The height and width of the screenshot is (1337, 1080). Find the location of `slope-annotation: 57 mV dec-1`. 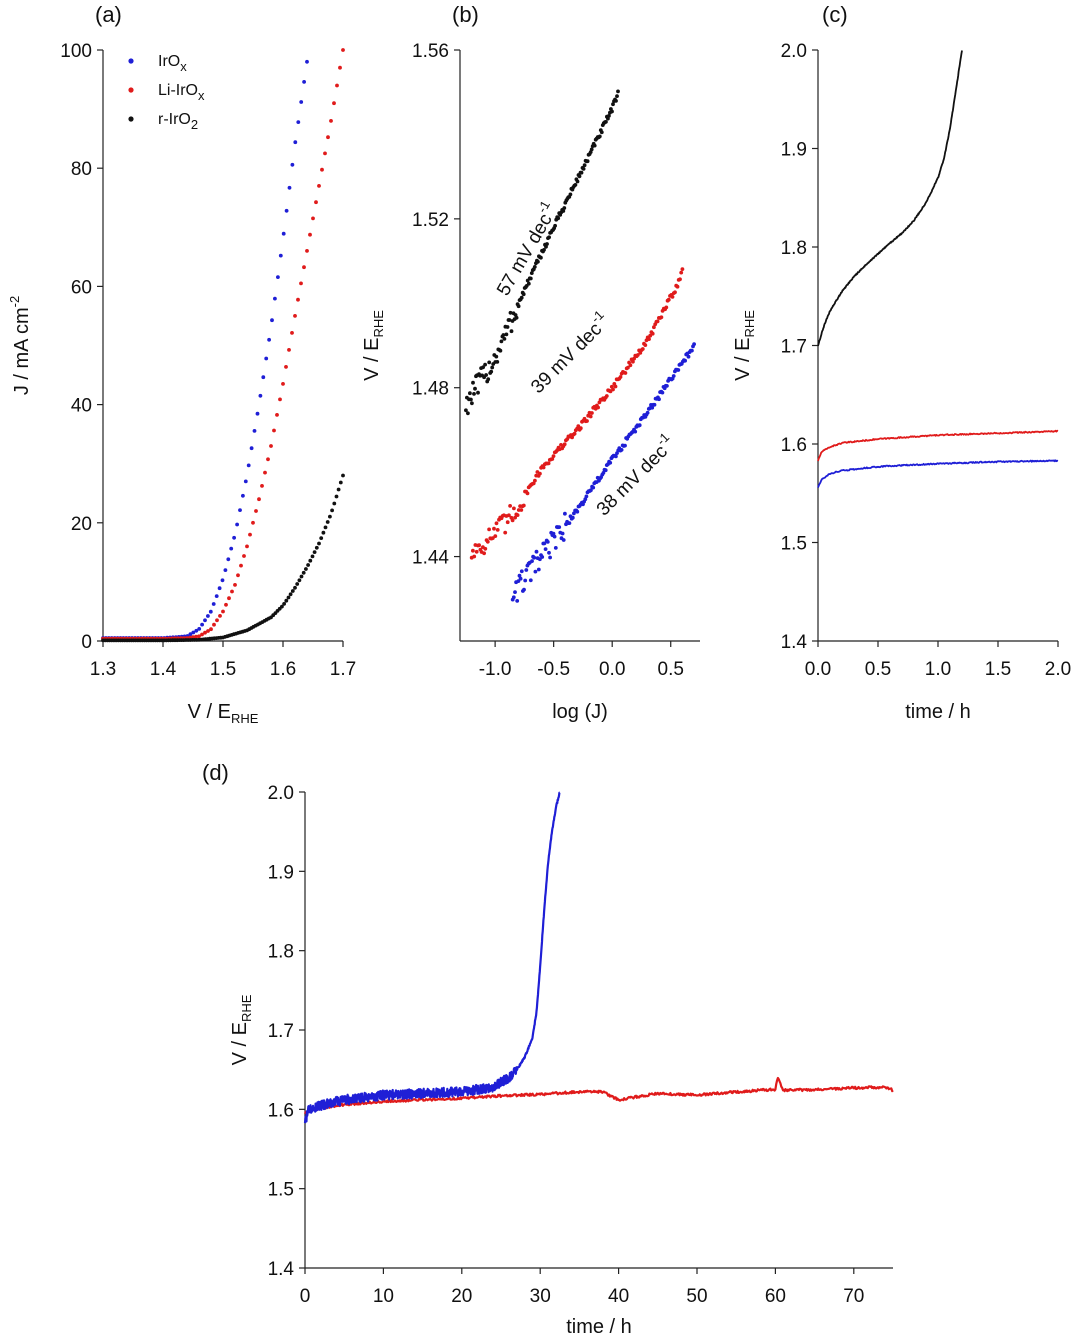

slope-annotation: 57 mV dec-1 is located at coordinates (526, 249).